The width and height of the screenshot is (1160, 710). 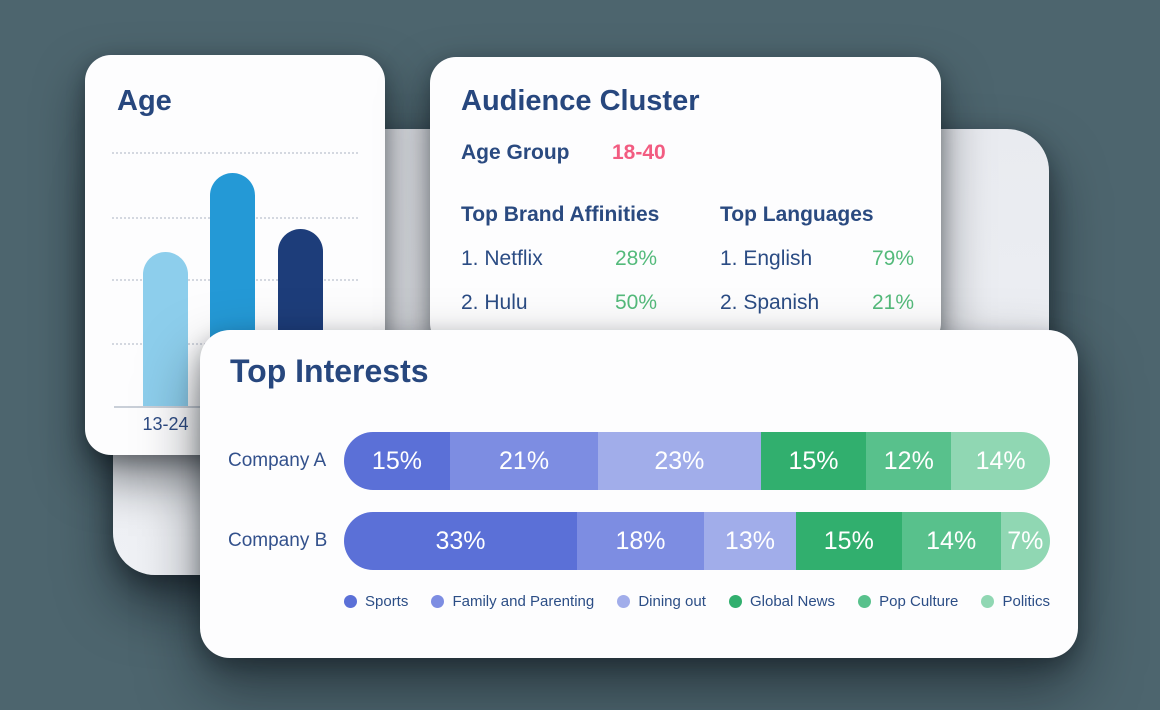 I want to click on age-axis-label: 13-24, so click(x=165, y=424).